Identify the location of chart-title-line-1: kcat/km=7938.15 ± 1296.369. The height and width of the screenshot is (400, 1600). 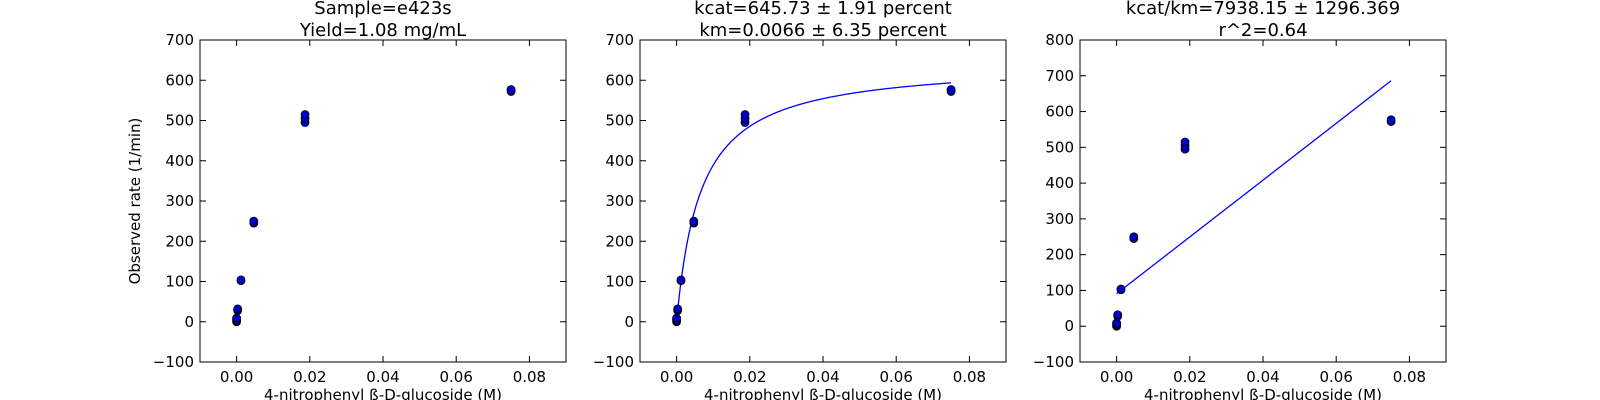
(1263, 9).